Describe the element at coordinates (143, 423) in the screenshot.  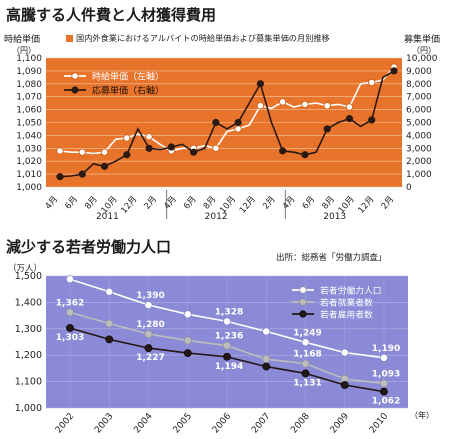
I see `bottom-x-tick-label: 2004` at that location.